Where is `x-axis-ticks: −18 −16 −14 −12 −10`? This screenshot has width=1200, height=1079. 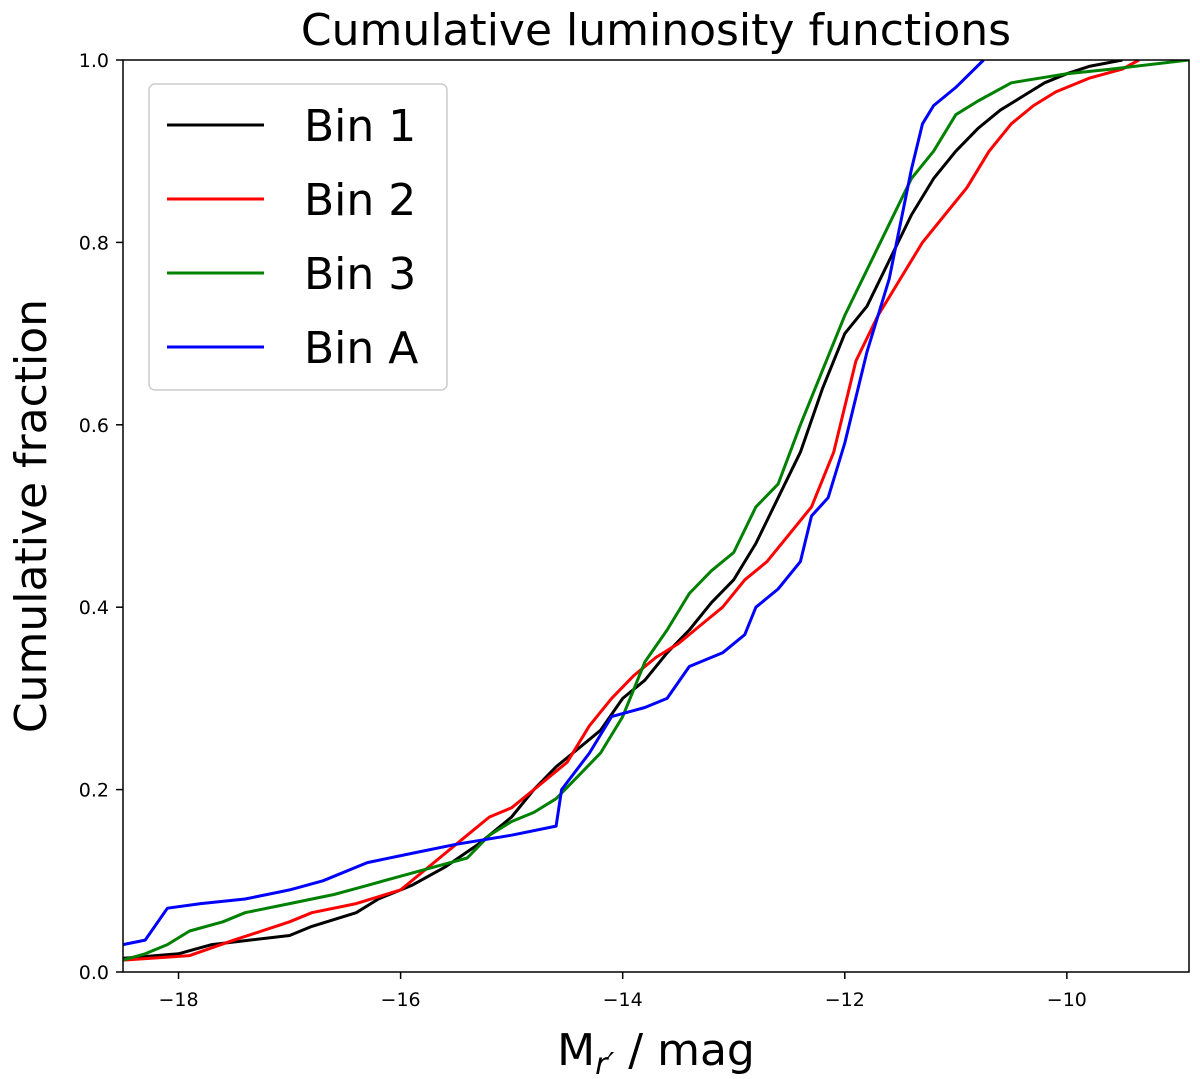
x-axis-ticks: −18 −16 −14 −12 −10 is located at coordinates (622, 991).